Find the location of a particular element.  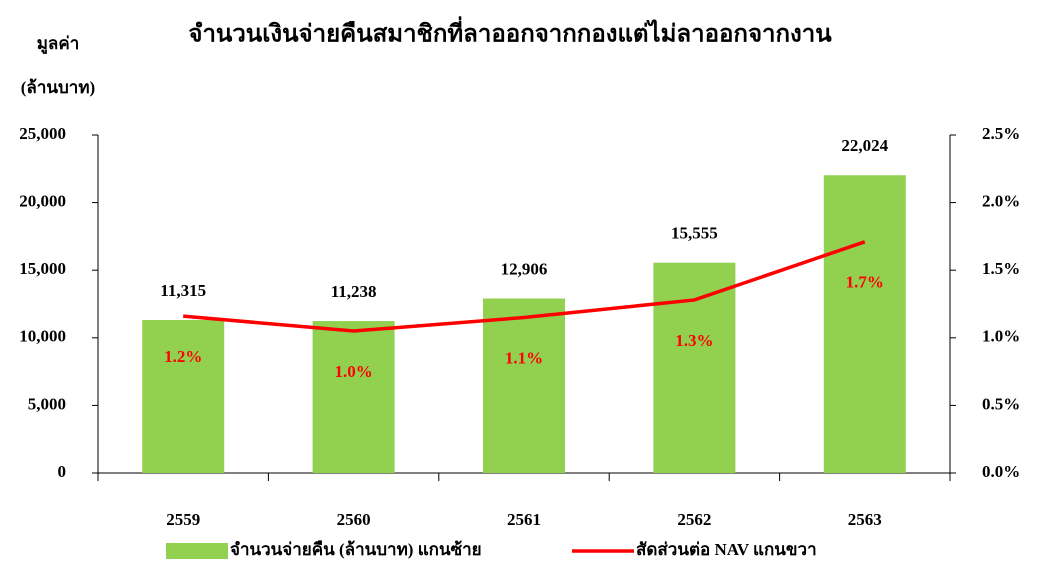

y-tick-label: 25,000 is located at coordinates (42, 133).